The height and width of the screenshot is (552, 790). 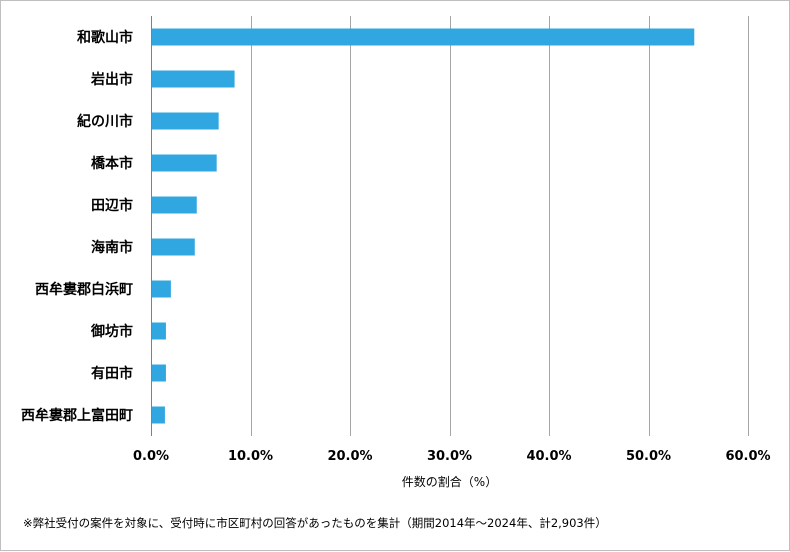 I want to click on x-tick-label-2: 20.0%, so click(x=349, y=456).